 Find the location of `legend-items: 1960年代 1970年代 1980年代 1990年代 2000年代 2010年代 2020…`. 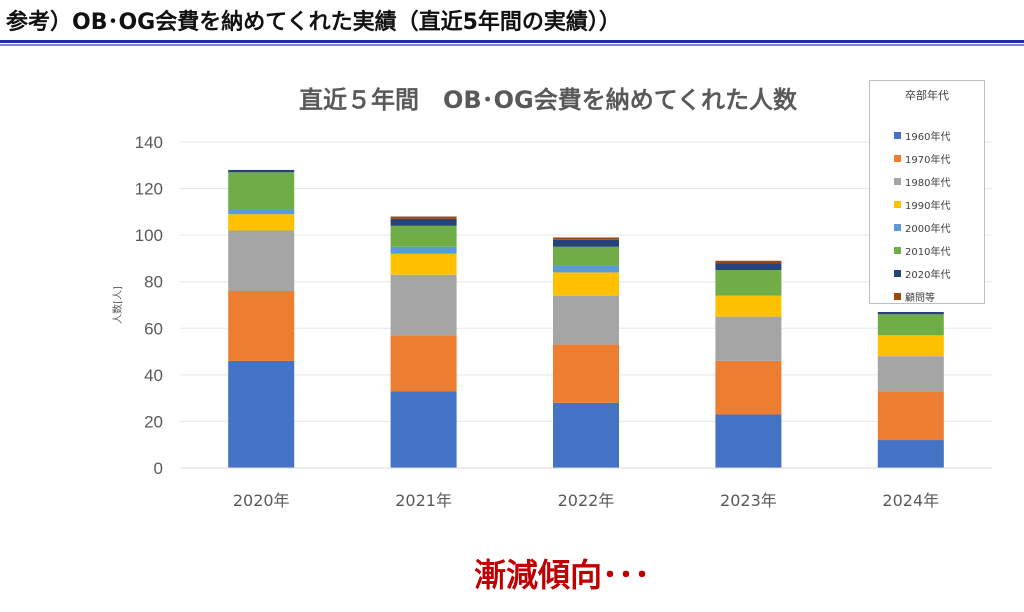

legend-items: 1960年代 1970年代 1980年代 1990年代 2000年代 2010年代 2020… is located at coordinates (922, 216).